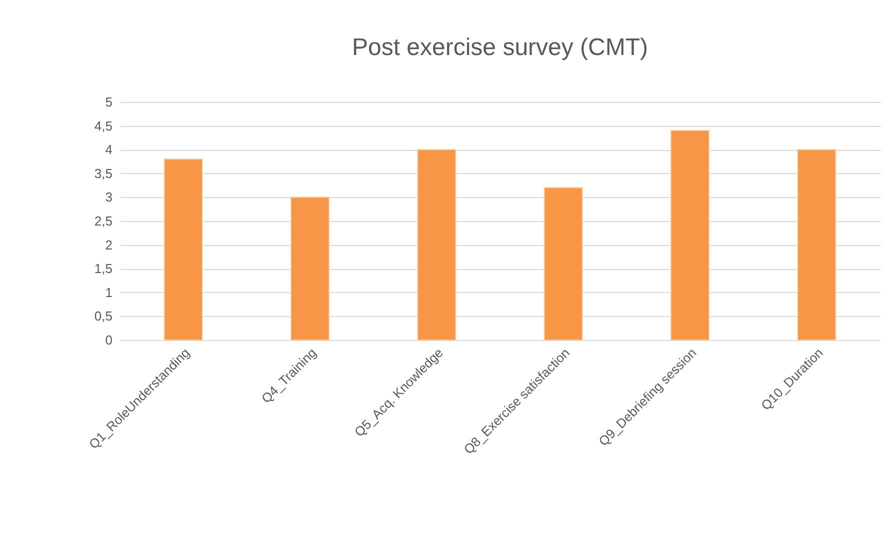  I want to click on y-tick-label: 5, so click(108, 102).